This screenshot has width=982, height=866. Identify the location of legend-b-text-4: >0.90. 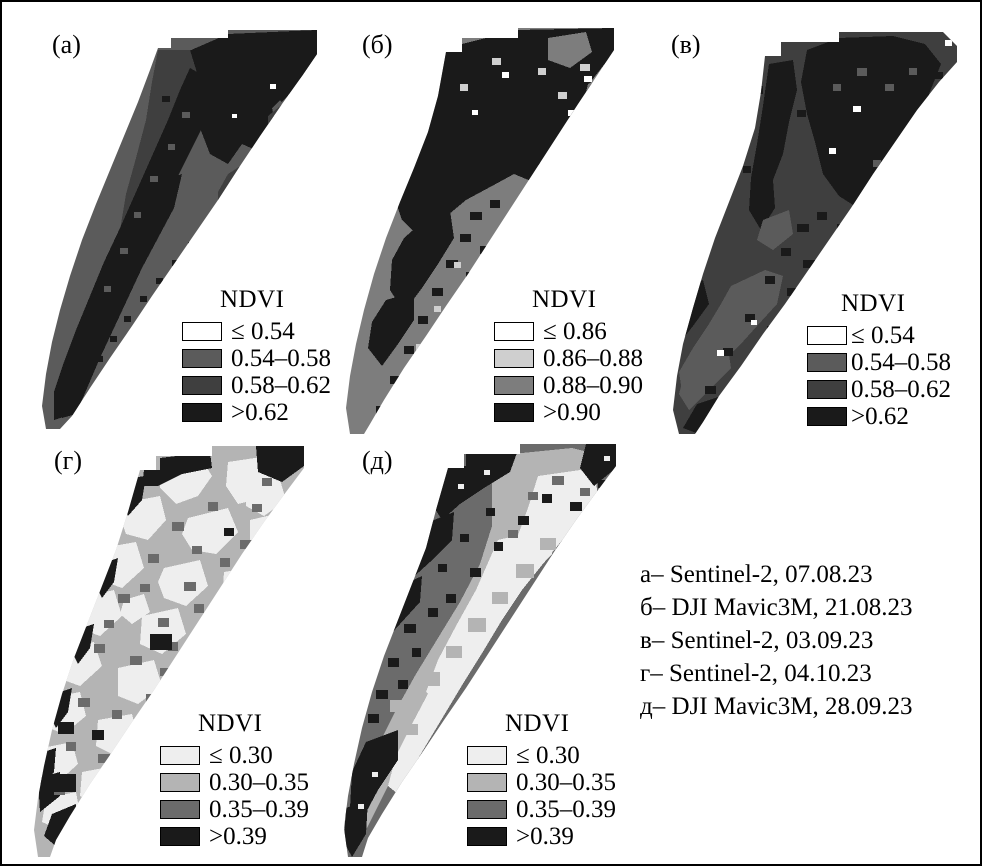
(572, 412).